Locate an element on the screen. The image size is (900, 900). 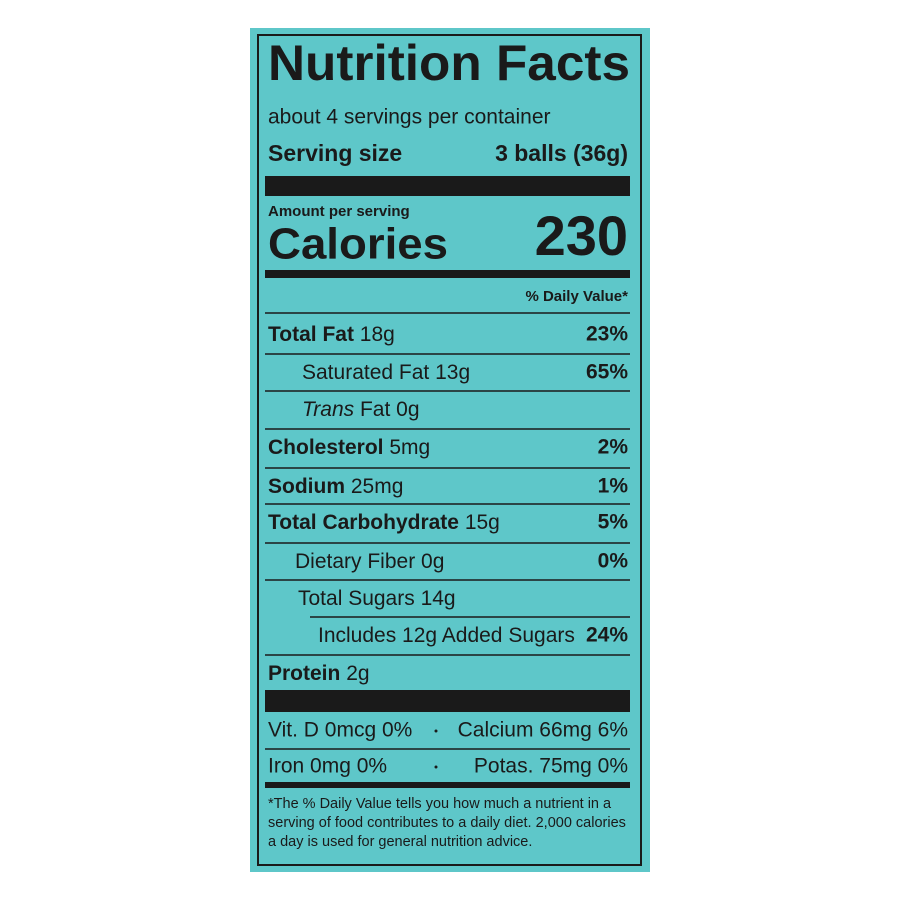
calories-value: 230 is located at coordinates (581, 235).